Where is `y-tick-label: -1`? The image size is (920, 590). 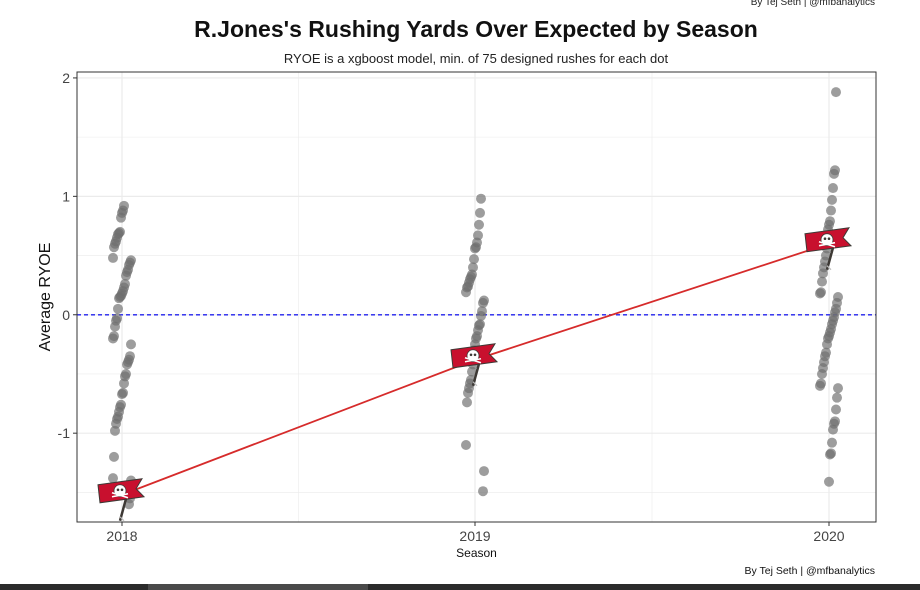
y-tick-label: -1 is located at coordinates (64, 433).